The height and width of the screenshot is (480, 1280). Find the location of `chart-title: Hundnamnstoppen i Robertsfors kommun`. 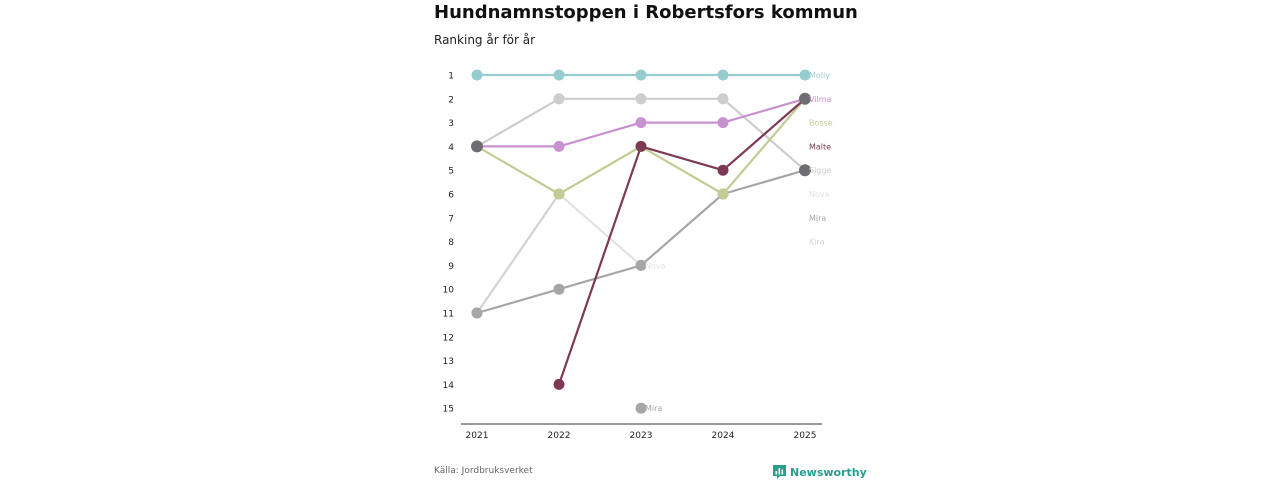

chart-title: Hundnamnstoppen i Robertsfors kommun is located at coordinates (646, 12).